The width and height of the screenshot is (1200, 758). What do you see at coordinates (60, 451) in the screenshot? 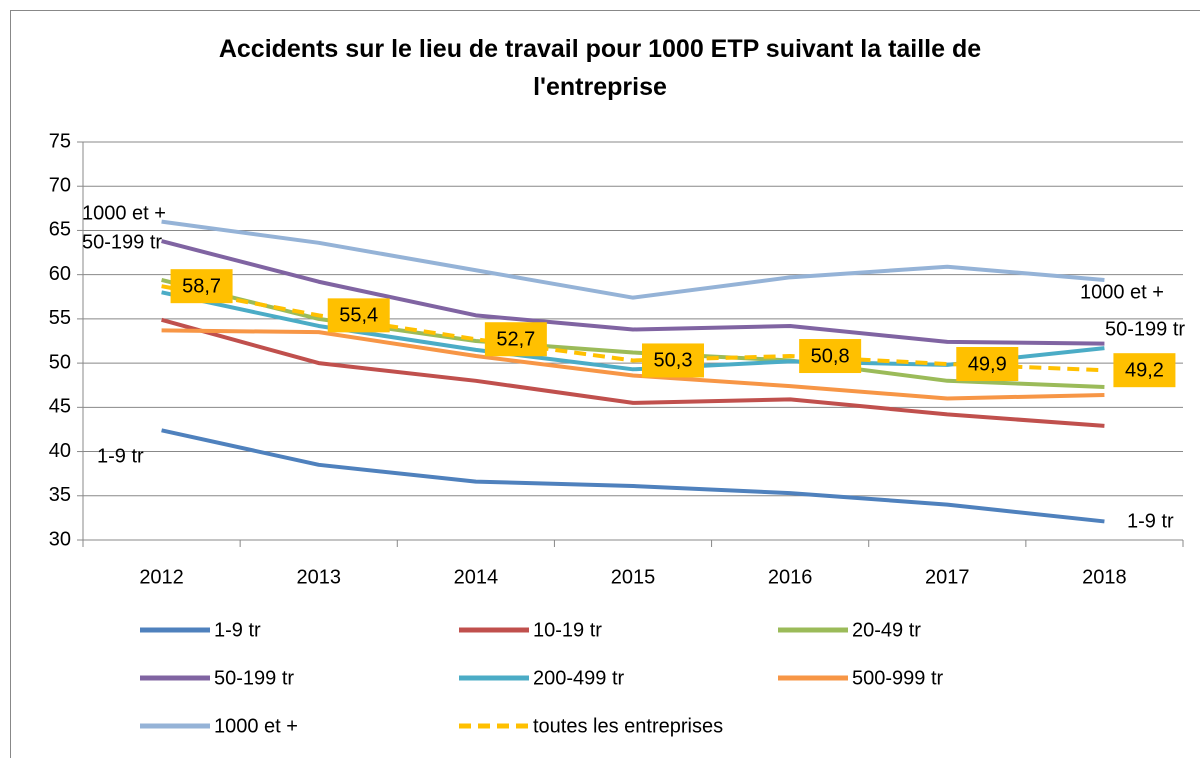
I see `y-tick-label: 40` at bounding box center [60, 451].